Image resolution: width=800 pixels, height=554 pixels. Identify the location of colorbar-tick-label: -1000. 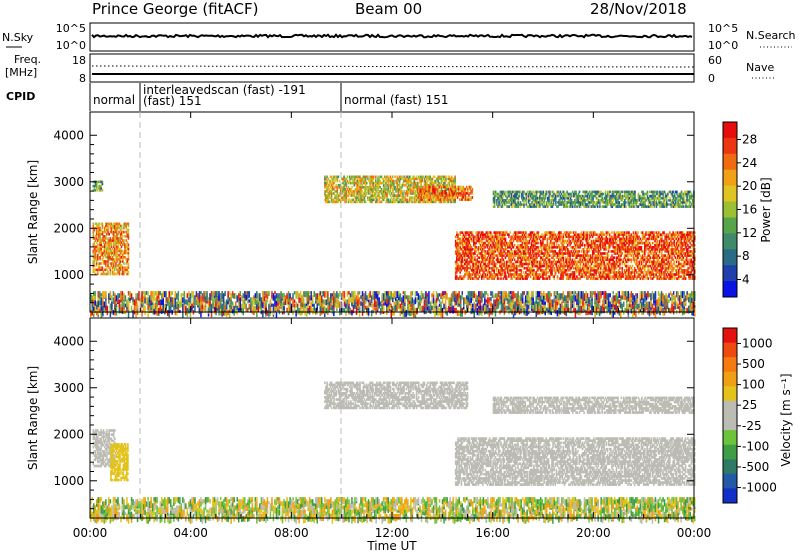
(759, 488).